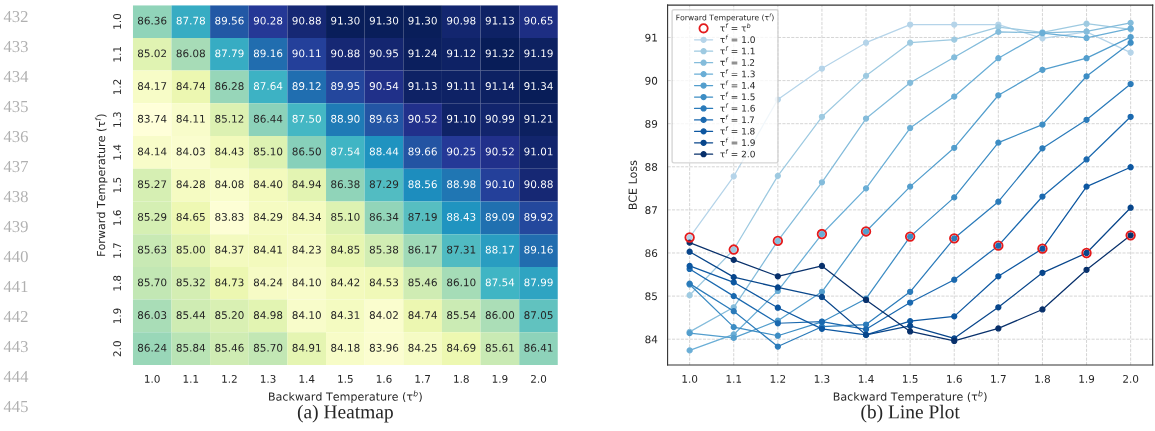  Describe the element at coordinates (734, 379) in the screenshot. I see `x-tick-label: 1.1` at that location.